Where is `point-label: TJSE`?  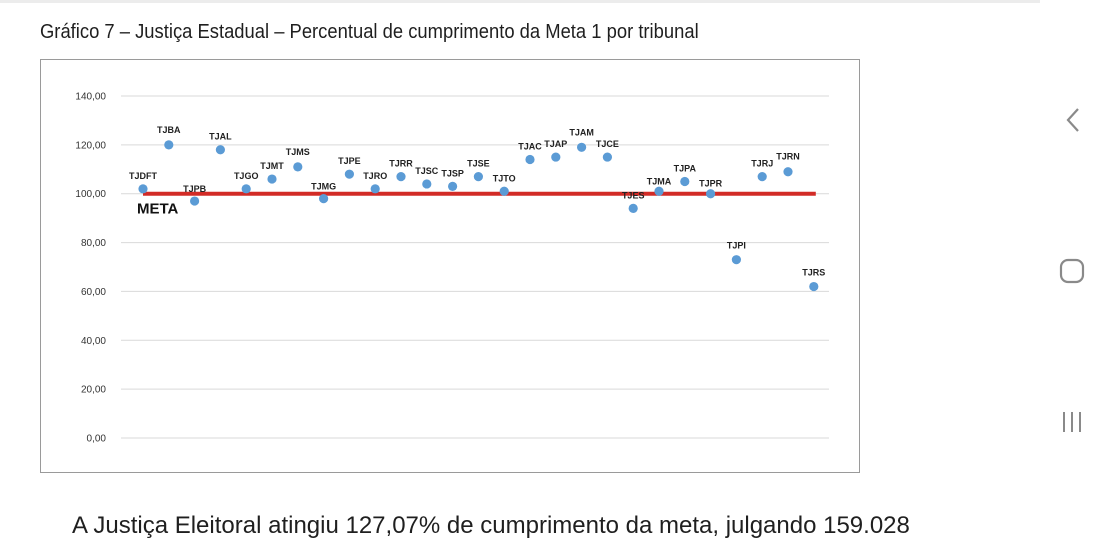 point-label: TJSE is located at coordinates (478, 164).